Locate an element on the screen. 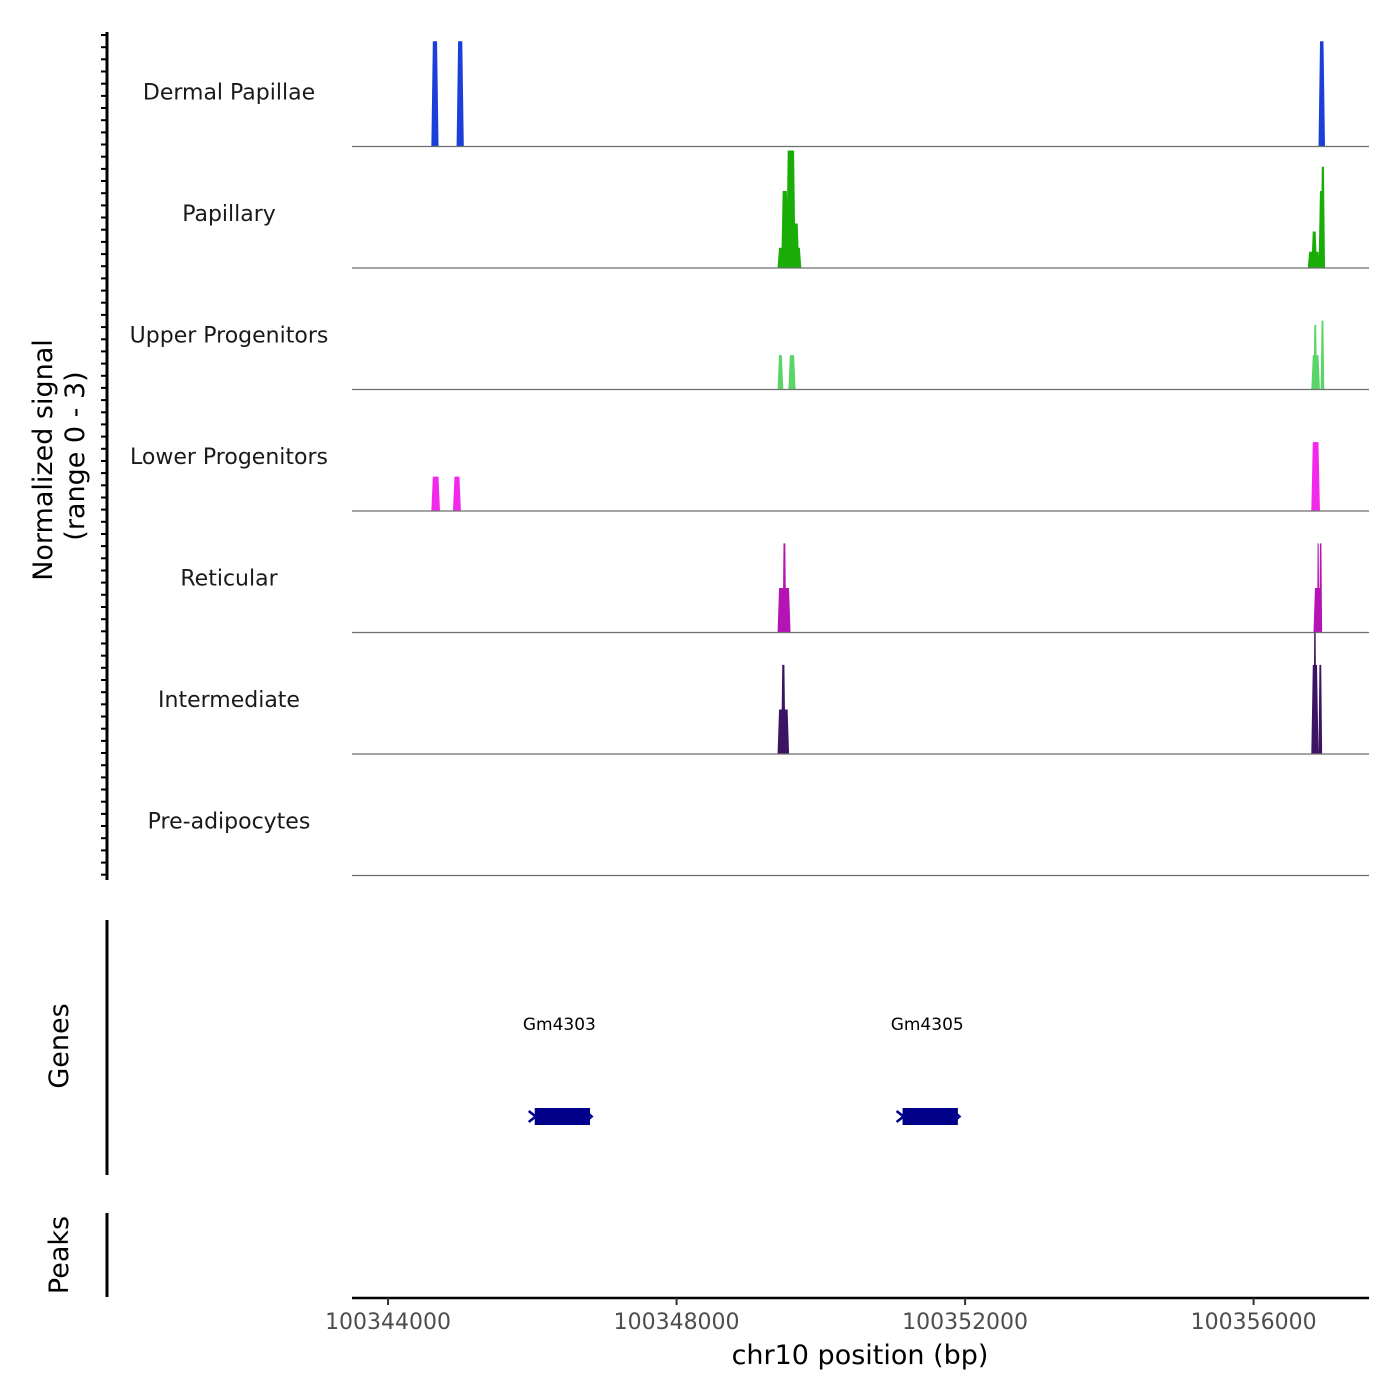  genes-panel-title: Genes is located at coordinates (59, 1045).